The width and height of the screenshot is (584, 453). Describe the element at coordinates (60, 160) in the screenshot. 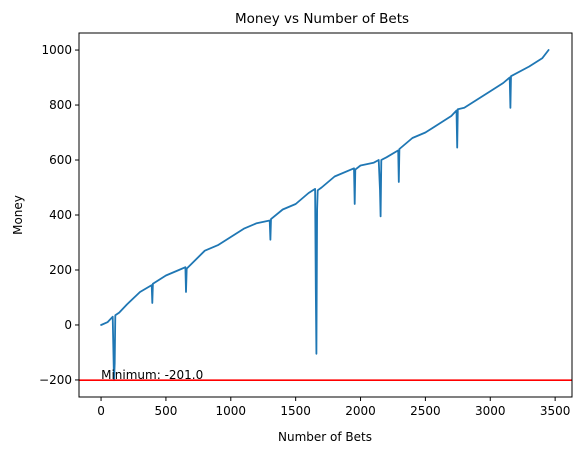

I see `y-tick-label: 600` at that location.